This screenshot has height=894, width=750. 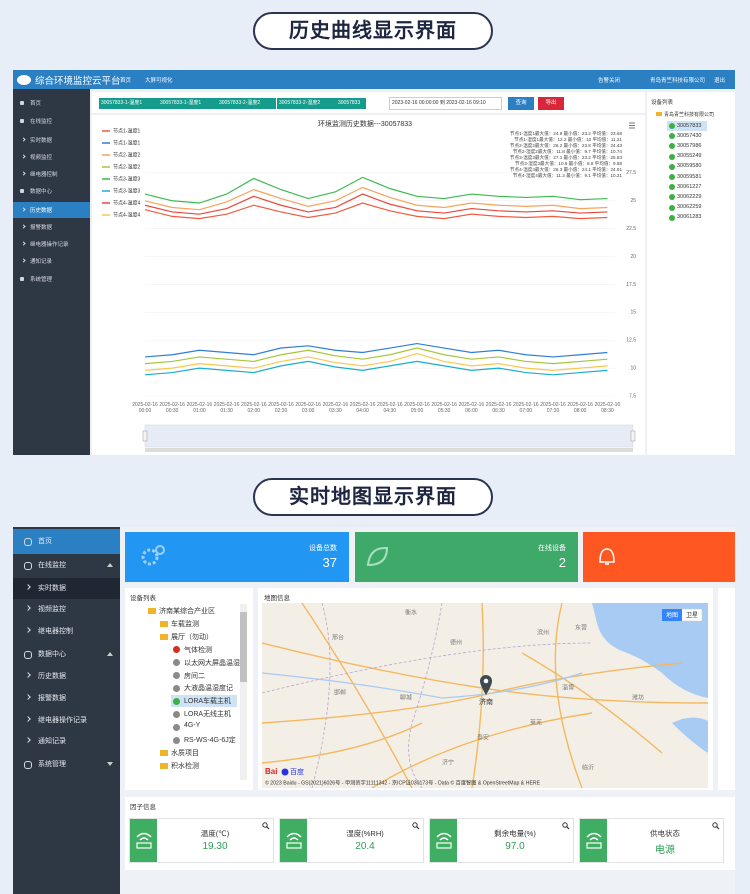 What do you see at coordinates (521, 103) in the screenshot?
I see `query-button: 查询` at bounding box center [521, 103].